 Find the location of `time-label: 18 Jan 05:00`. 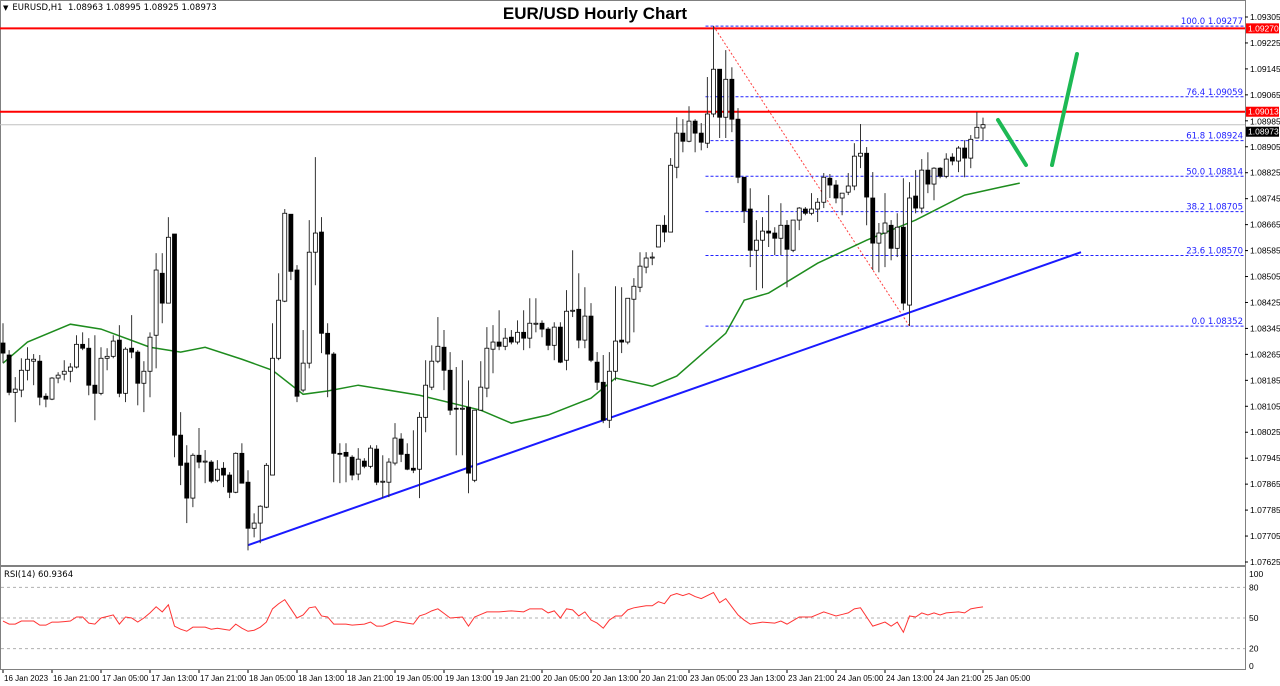

time-label: 18 Jan 05:00 is located at coordinates (272, 678).